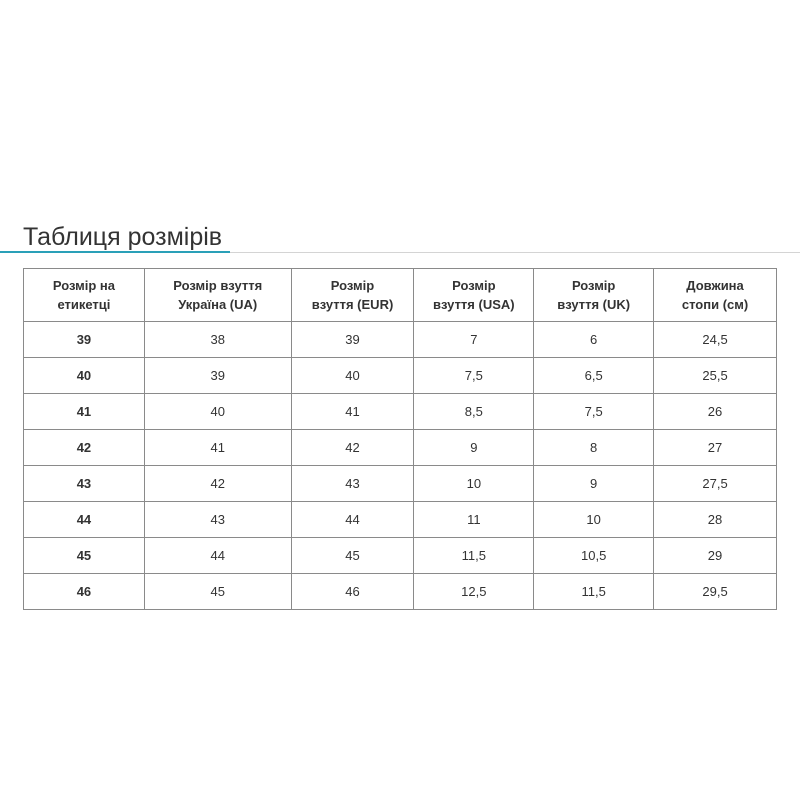 This screenshot has width=800, height=800. I want to click on table-row: 40 39 40 7,5 6,5 25,5, so click(400, 375).